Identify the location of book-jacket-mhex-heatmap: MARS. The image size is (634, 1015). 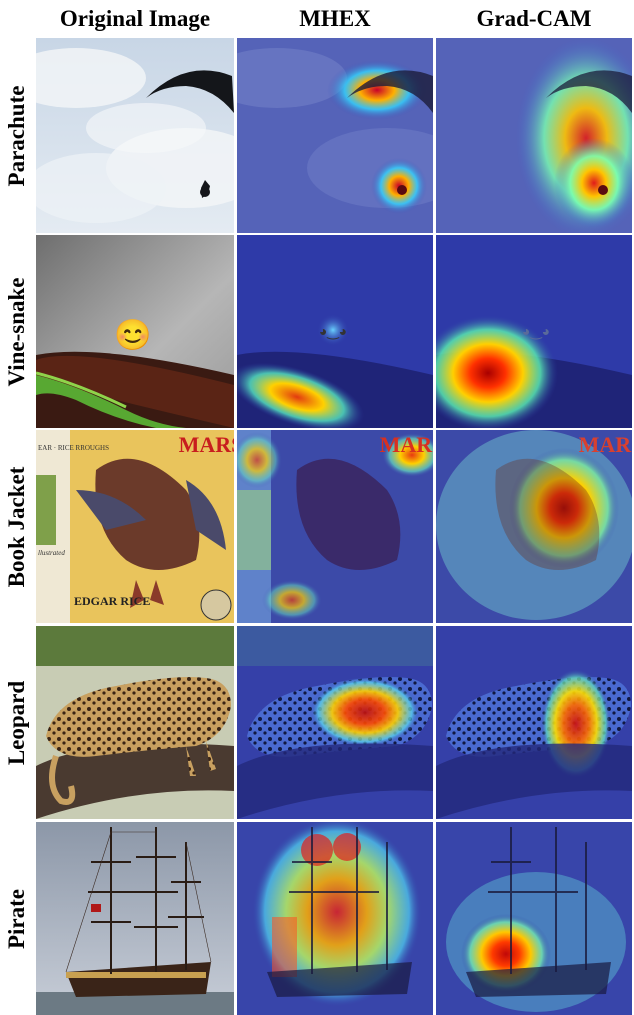
(335, 526).